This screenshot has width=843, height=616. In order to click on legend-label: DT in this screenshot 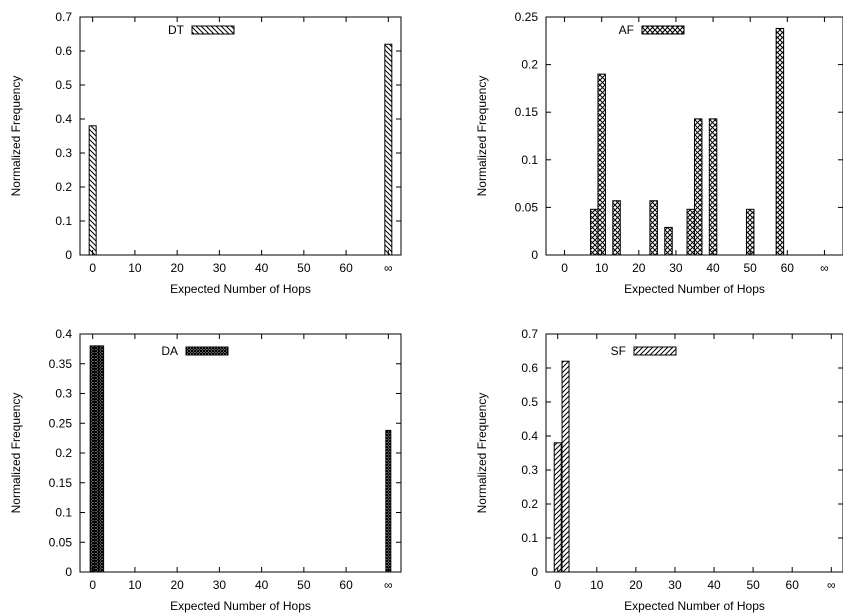, I will do `click(176, 30)`.